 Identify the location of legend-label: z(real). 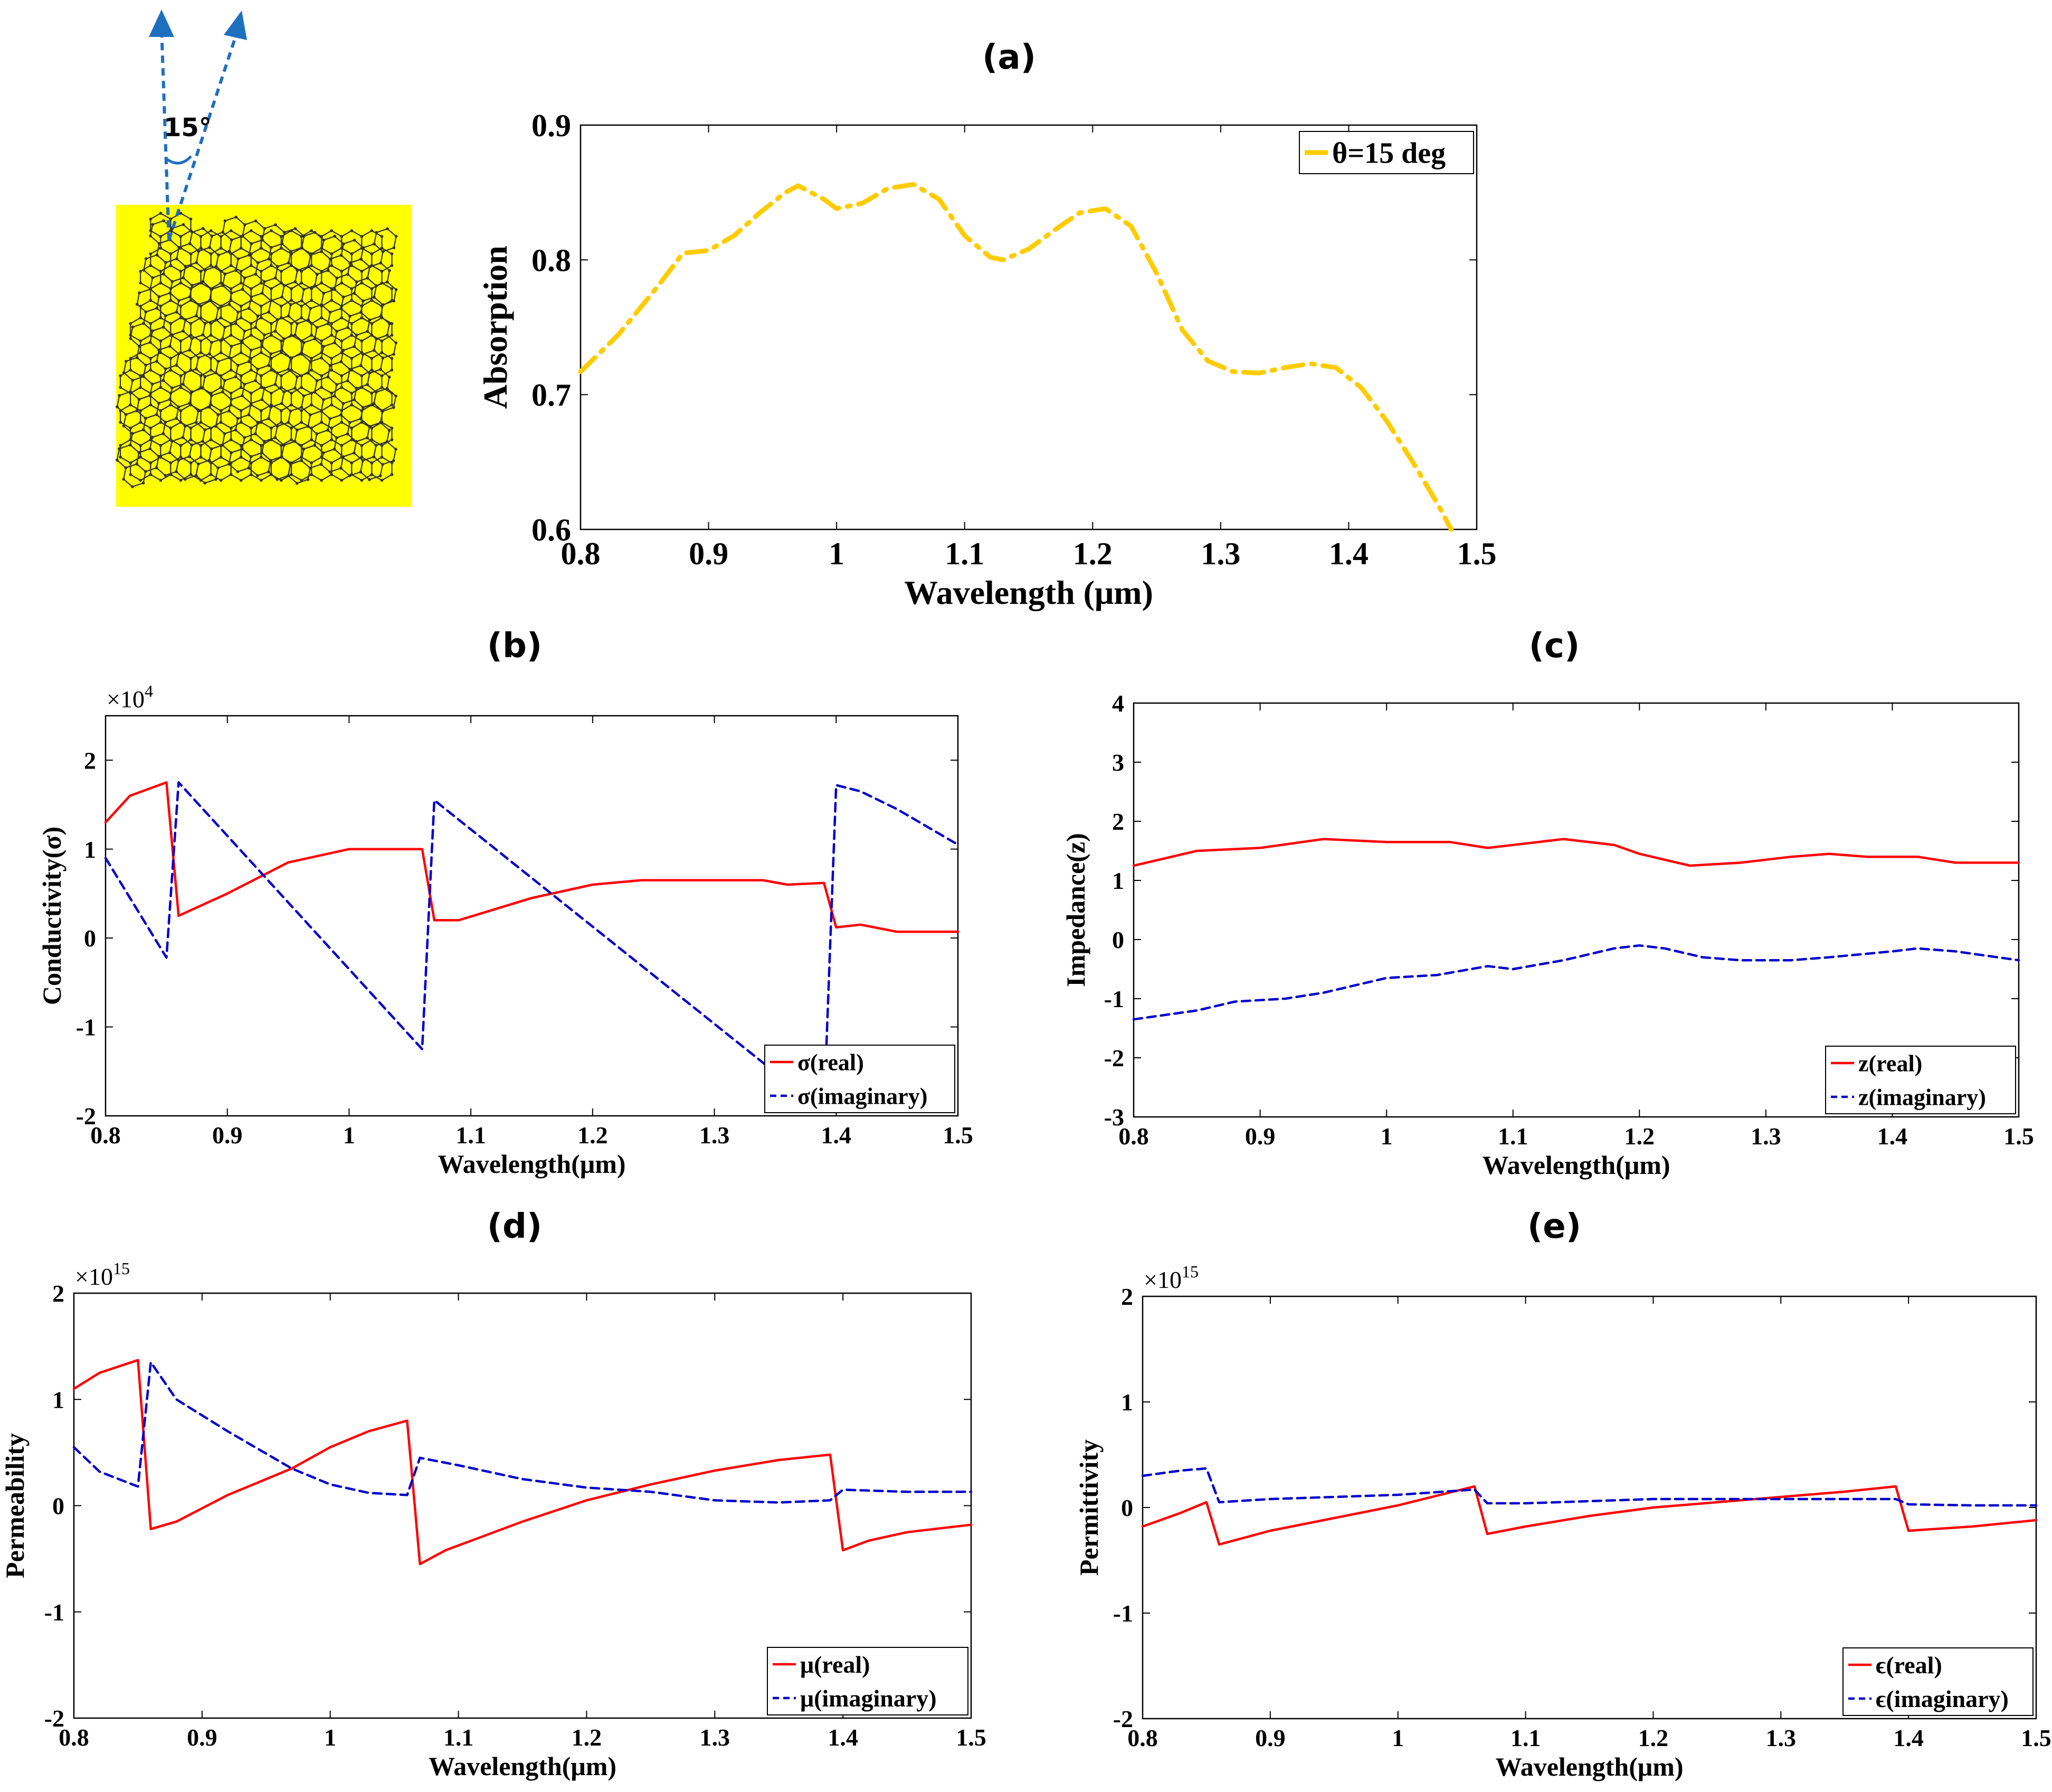
(1890, 1063).